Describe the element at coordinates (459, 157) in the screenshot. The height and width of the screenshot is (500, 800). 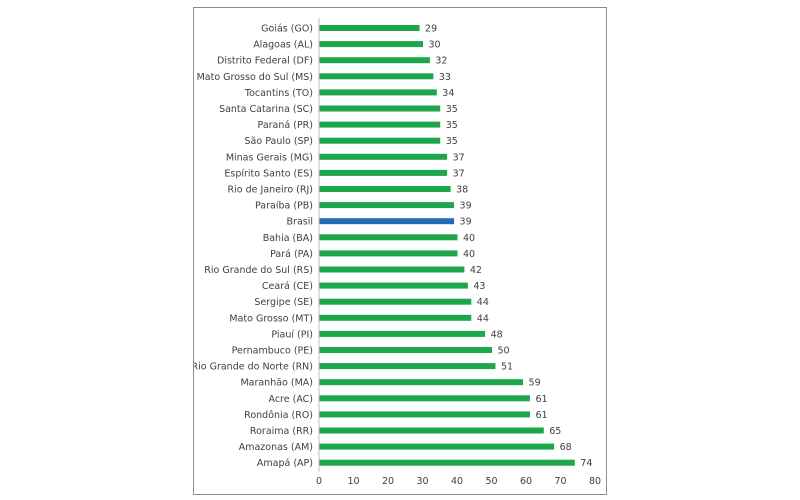
I see `value-label-minas-gerais-mg: 37` at that location.